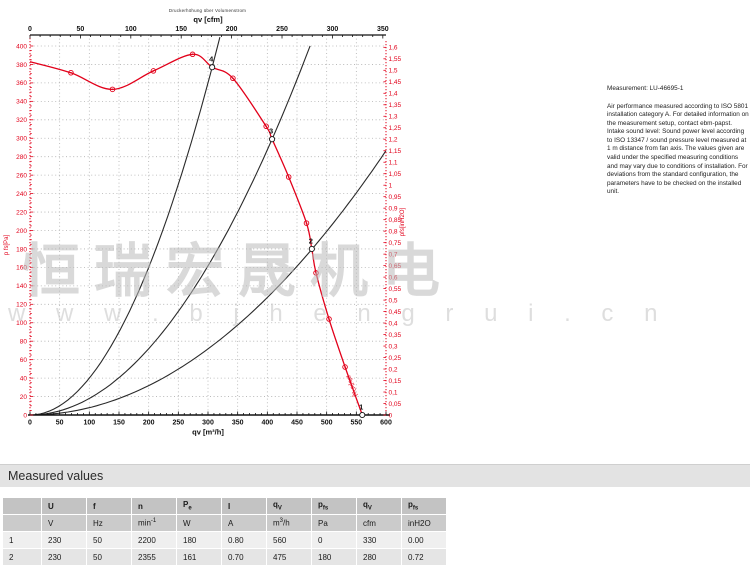 This screenshot has width=750, height=574. I want to click on right-axis-tick-label: 0,7, so click(393, 254).